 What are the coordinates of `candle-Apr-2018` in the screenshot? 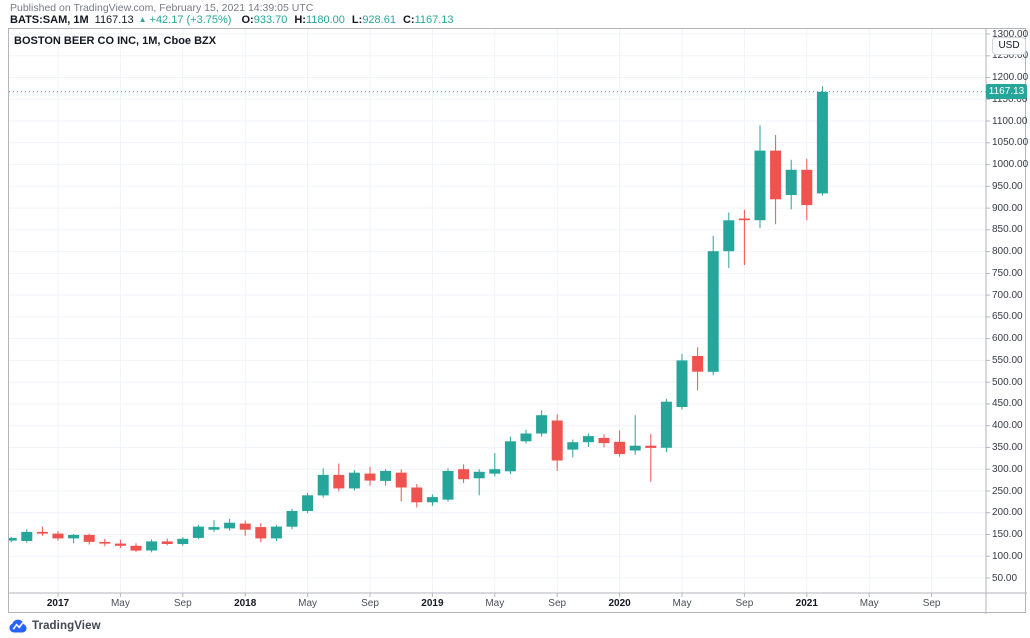 It's located at (292, 519).